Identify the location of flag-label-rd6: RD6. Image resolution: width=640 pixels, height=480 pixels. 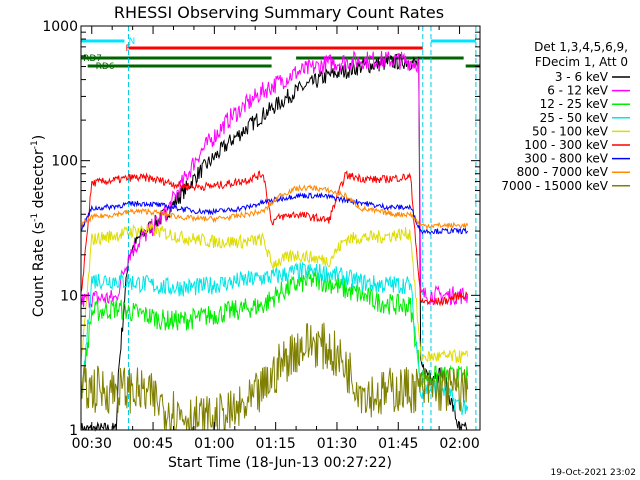
(105, 67).